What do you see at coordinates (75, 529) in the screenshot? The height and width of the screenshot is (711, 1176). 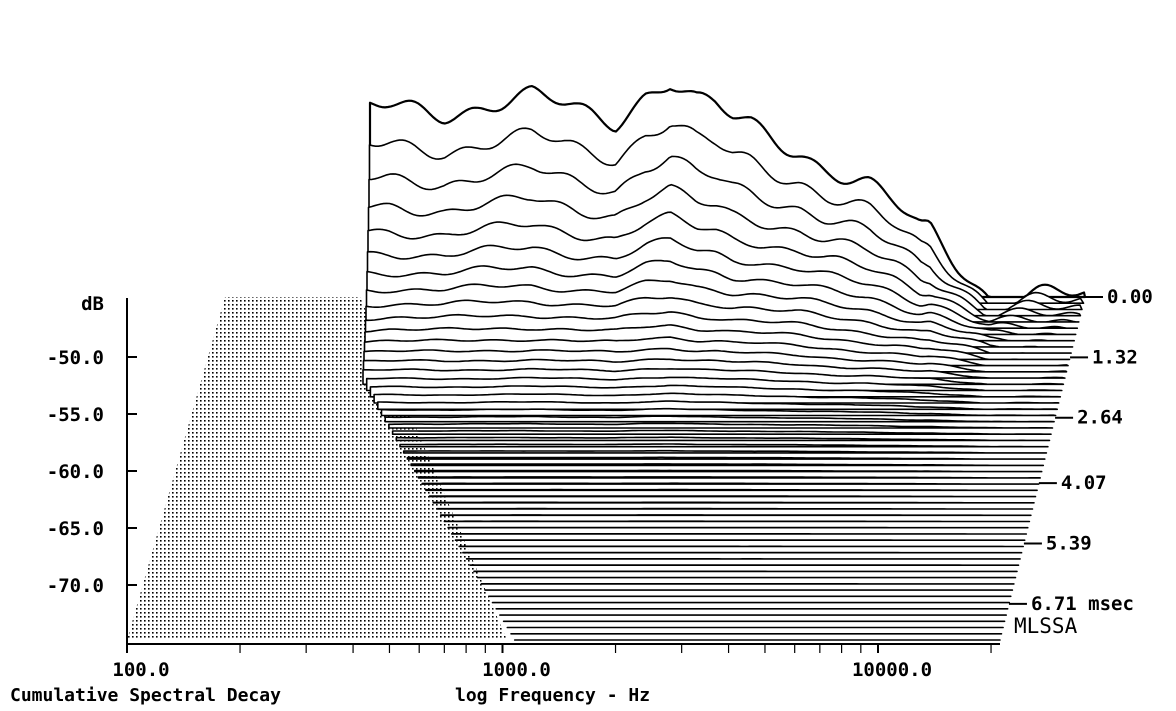 I see `y-tick-label: -65.0` at bounding box center [75, 529].